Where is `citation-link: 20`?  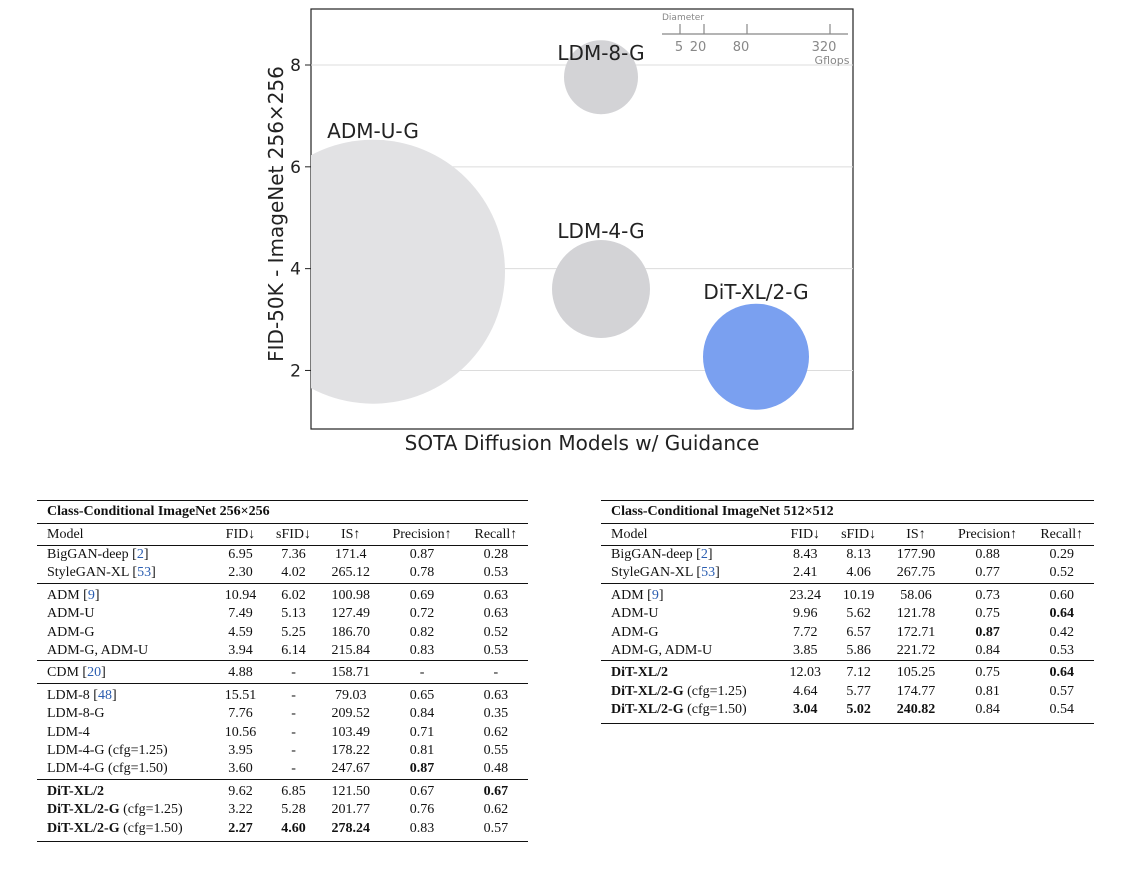
citation-link: 20 is located at coordinates (94, 673).